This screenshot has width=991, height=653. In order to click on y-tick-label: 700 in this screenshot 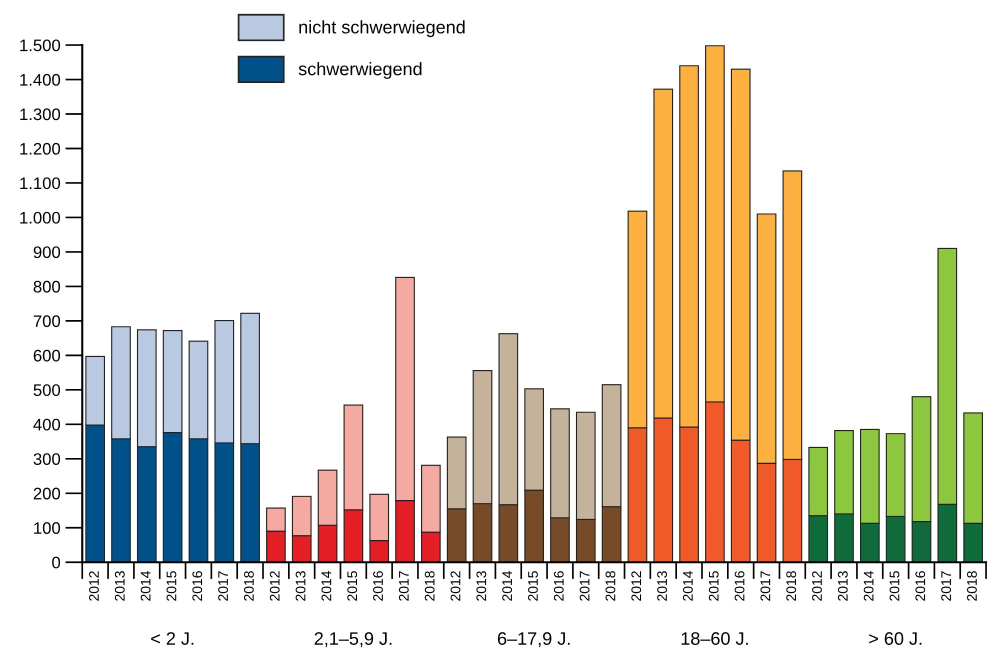, I will do `click(47, 321)`.